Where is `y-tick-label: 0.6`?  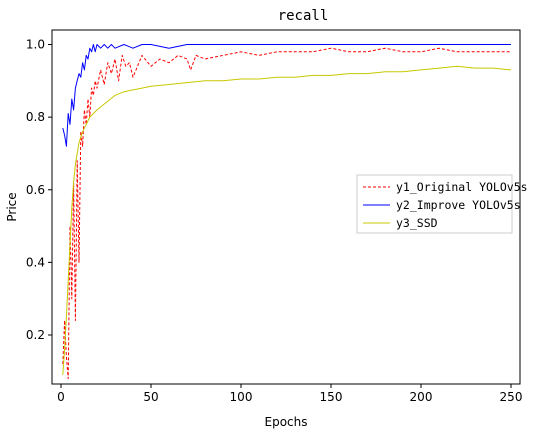
y-tick-label: 0.6 is located at coordinates (35, 190).